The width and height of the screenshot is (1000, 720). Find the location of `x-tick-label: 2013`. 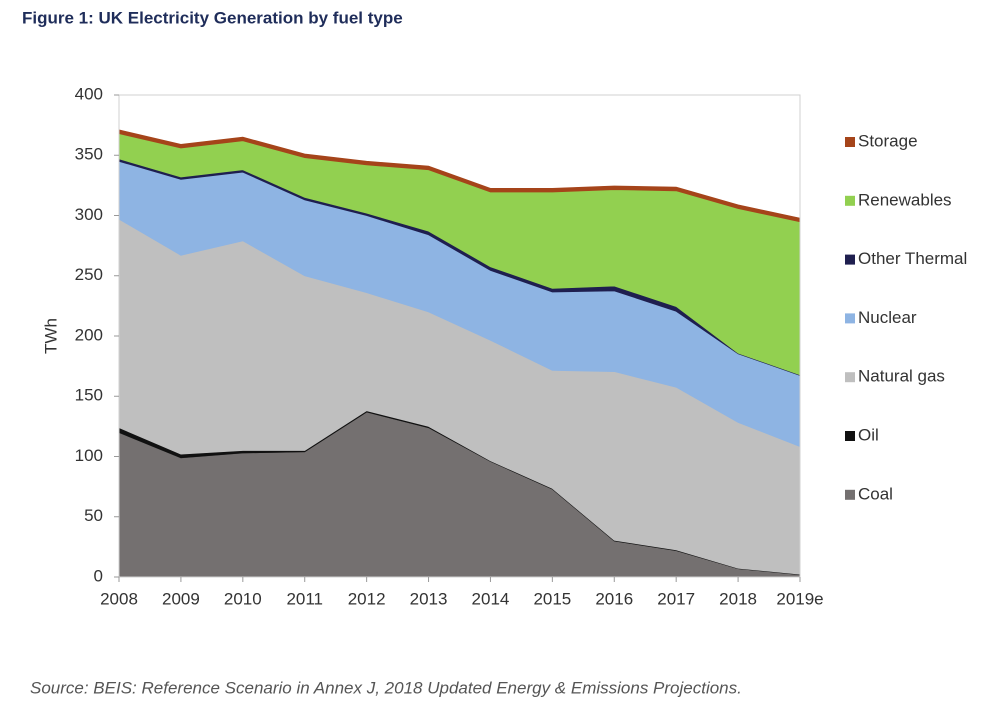

x-tick-label: 2013 is located at coordinates (429, 598).